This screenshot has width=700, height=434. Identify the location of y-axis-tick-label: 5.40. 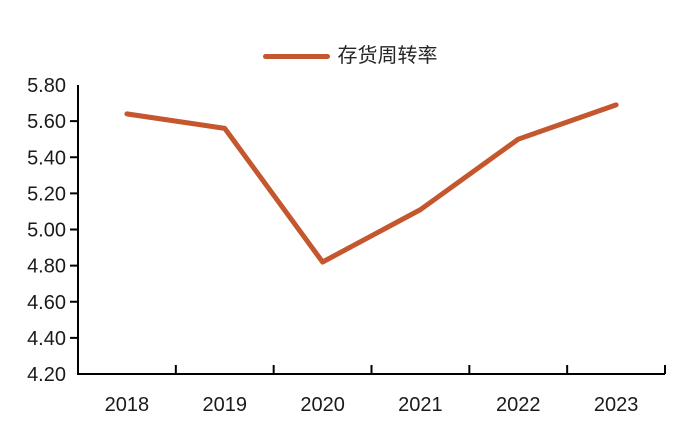
(46, 158).